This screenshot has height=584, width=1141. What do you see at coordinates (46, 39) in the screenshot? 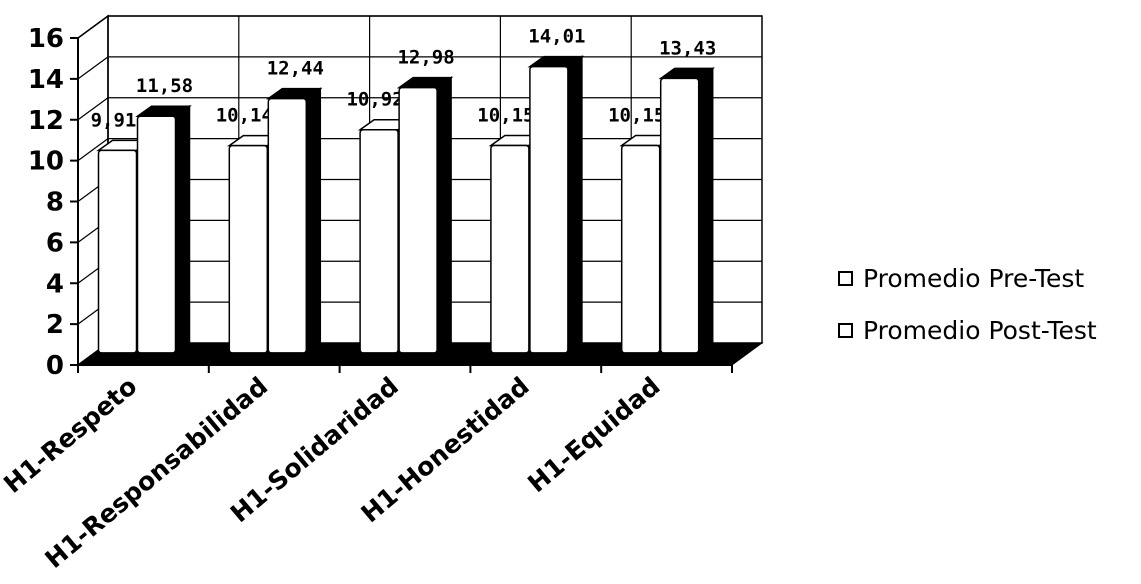
I see `y-tick-label: 16` at bounding box center [46, 39].